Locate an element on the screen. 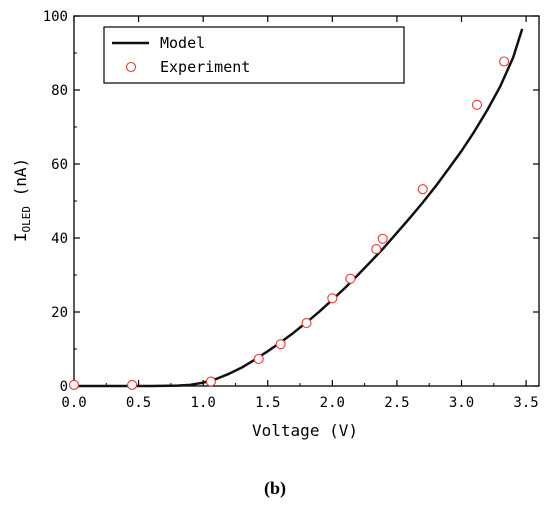 The height and width of the screenshot is (506, 550). y-tick-label: 100 is located at coordinates (55, 17).